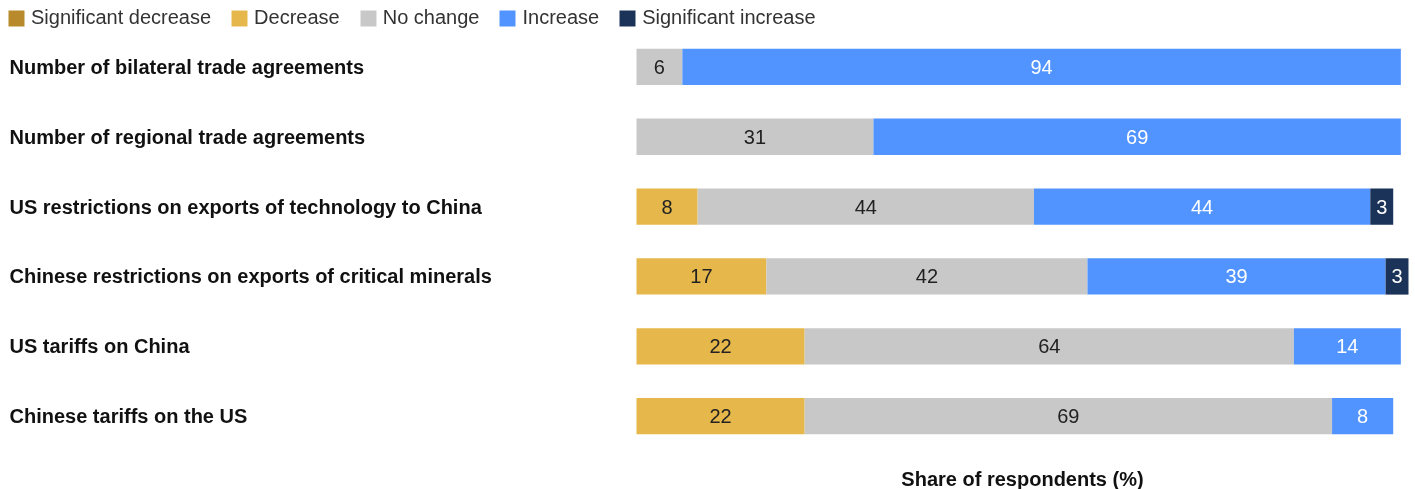 The image size is (1415, 489). What do you see at coordinates (187, 136) in the screenshot?
I see `y-tick-label: Number of regional trade agreements` at bounding box center [187, 136].